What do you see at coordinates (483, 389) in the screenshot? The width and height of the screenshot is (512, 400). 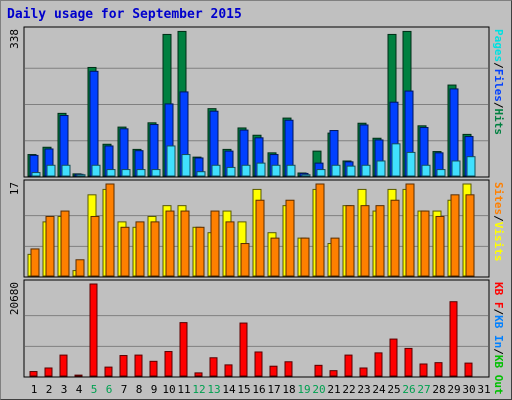 I see `day-label: 31` at bounding box center [483, 389].